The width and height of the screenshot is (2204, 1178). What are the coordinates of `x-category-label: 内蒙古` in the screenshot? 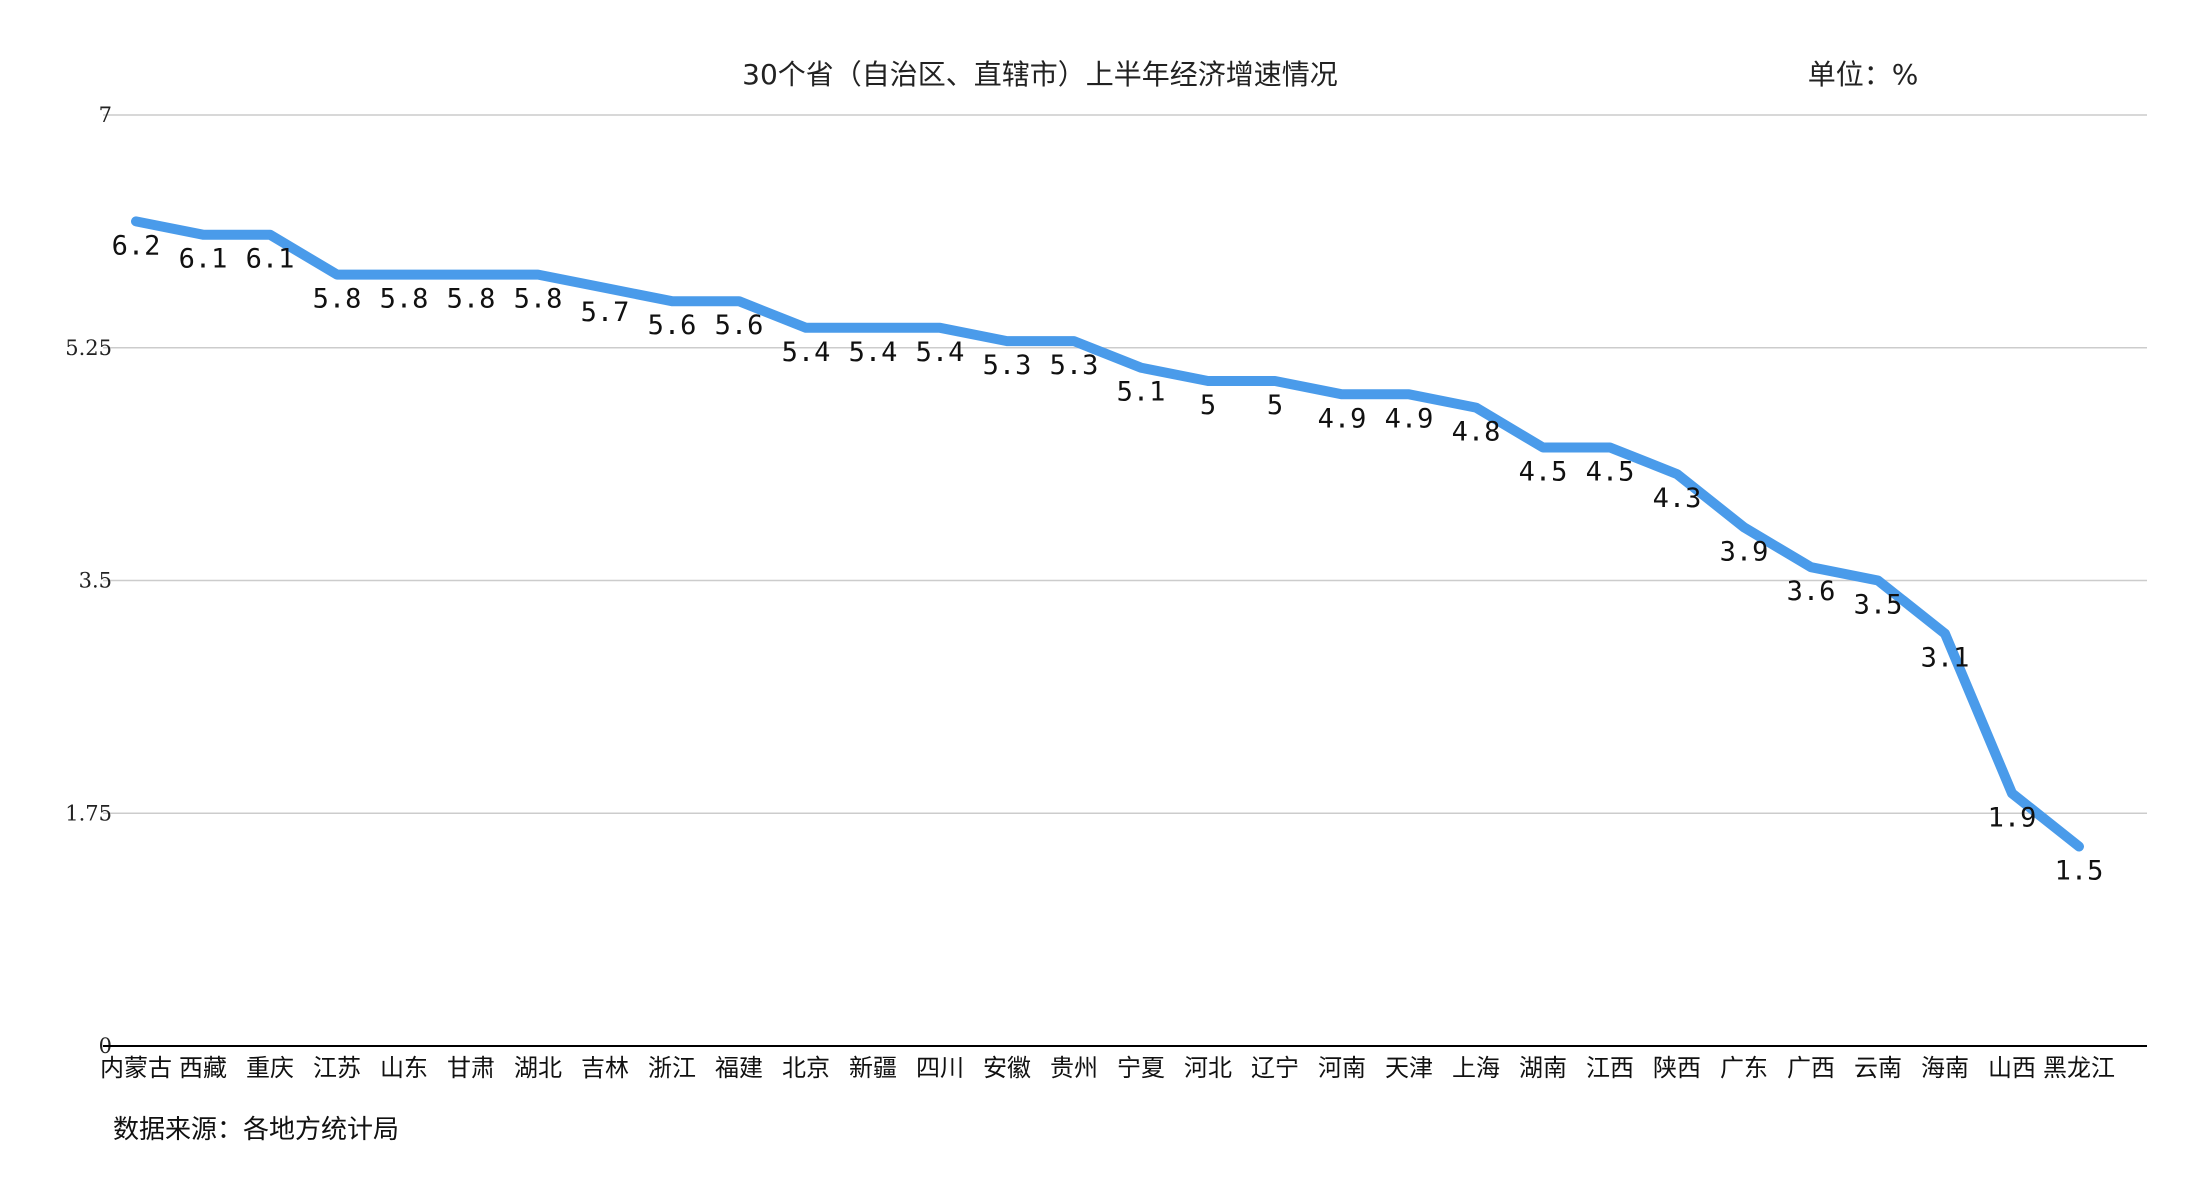 It's located at (136, 1068).